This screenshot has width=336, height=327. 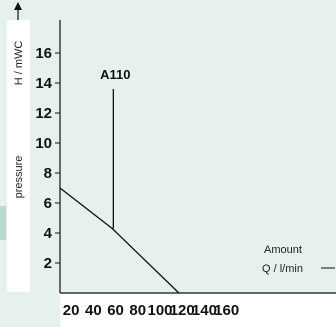 What do you see at coordinates (3, 223) in the screenshot?
I see `side-accent-bar` at bounding box center [3, 223].